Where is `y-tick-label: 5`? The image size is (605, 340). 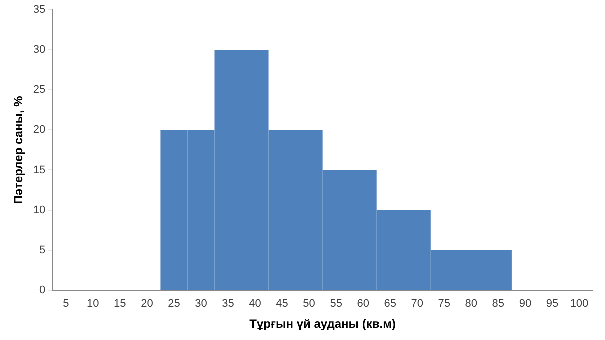
y-tick-label: 5 is located at coordinates (43, 250).